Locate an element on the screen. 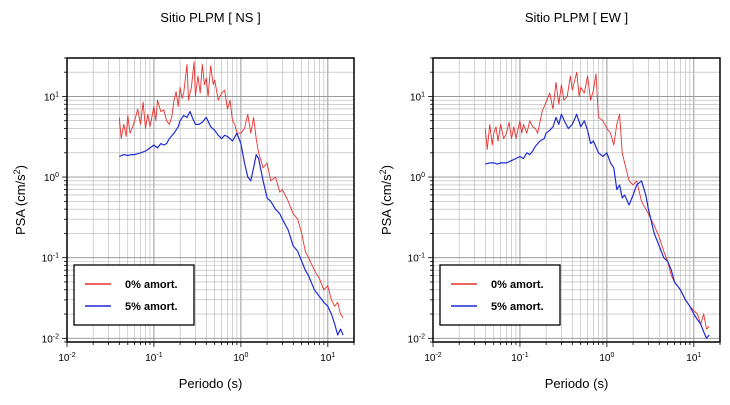 The image size is (730, 405). chart-title: Sitio PLPM [ EW ] is located at coordinates (576, 17).